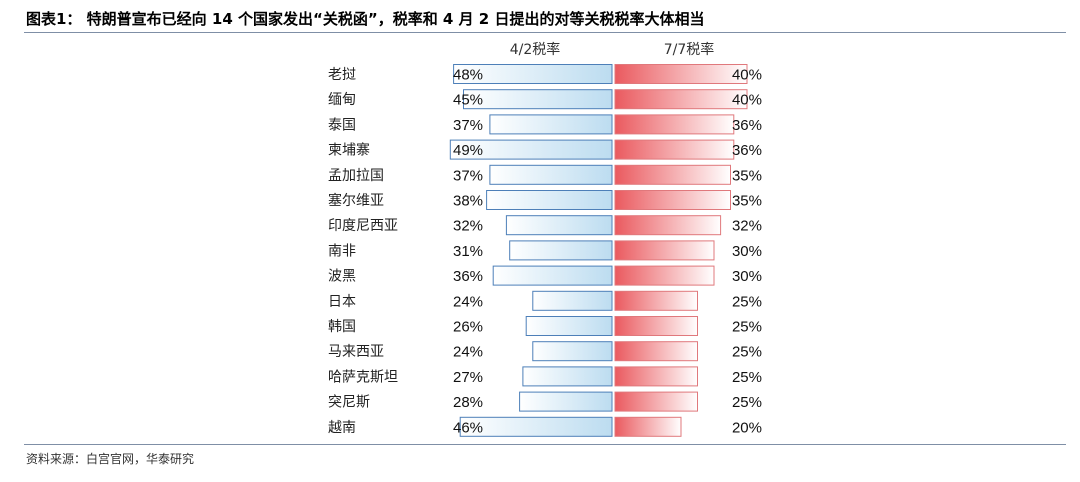 Image resolution: width=1080 pixels, height=482 pixels. Describe the element at coordinates (545, 444) in the screenshot. I see `bottom-divider` at that location.